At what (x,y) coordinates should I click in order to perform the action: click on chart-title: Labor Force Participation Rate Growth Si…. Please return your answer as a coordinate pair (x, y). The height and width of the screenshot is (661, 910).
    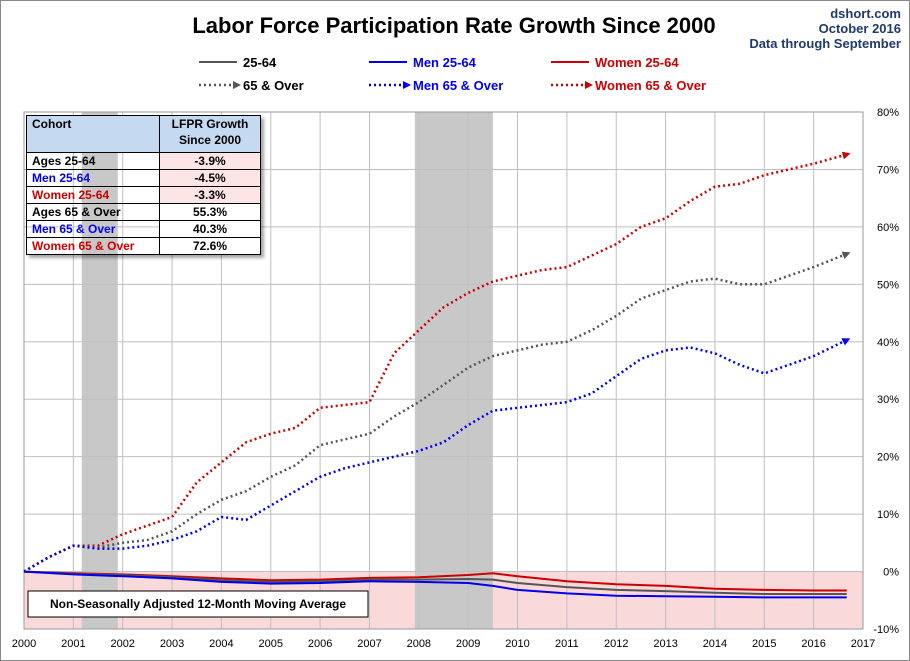
    Looking at the image, I should click on (453, 25).